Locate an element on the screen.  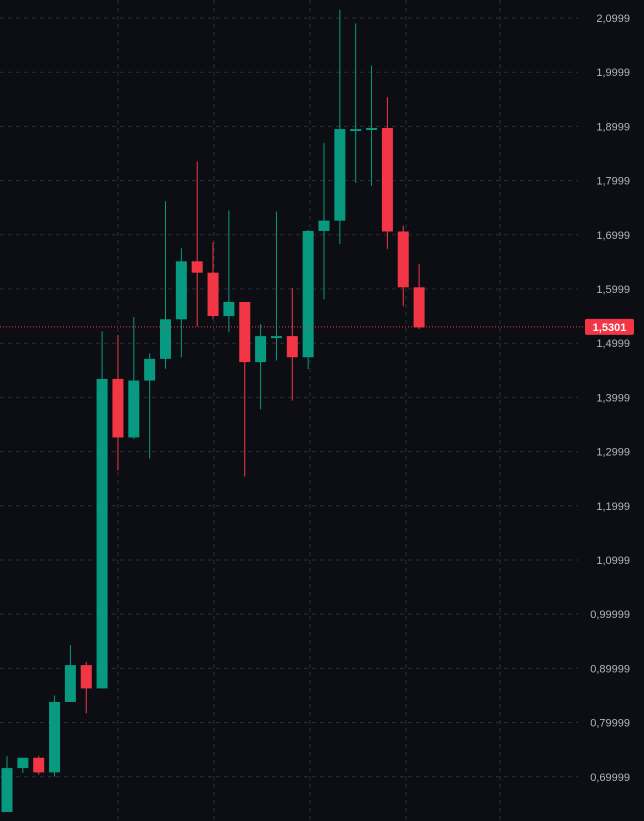
y-tick-label: 0,79999 is located at coordinates (610, 724).